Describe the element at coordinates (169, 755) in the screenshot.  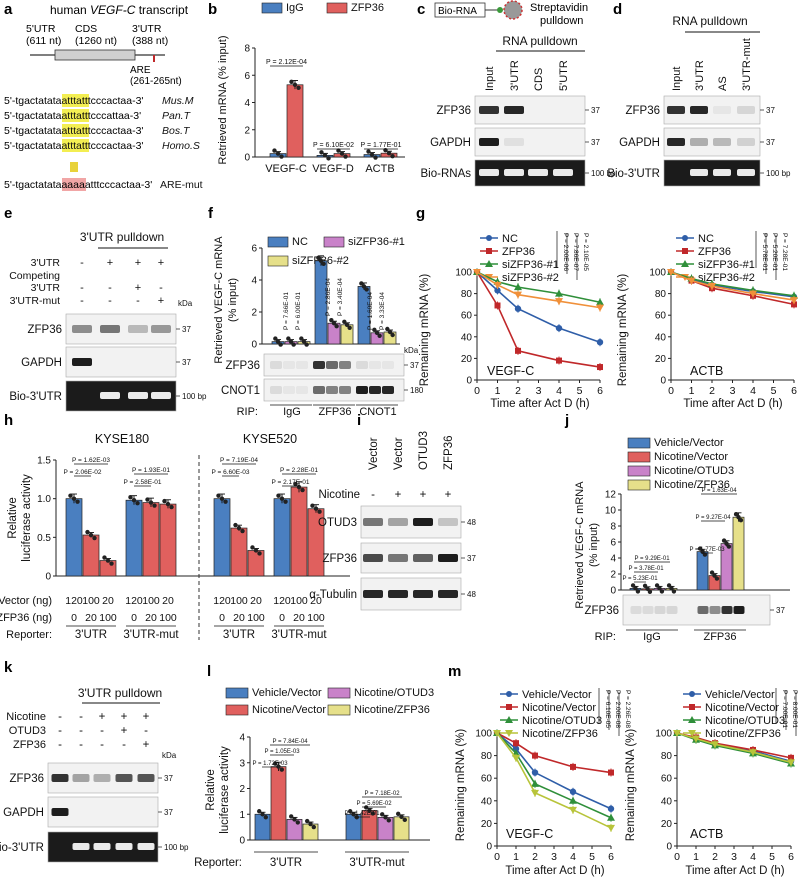
I see `kda-label: kDa` at that location.